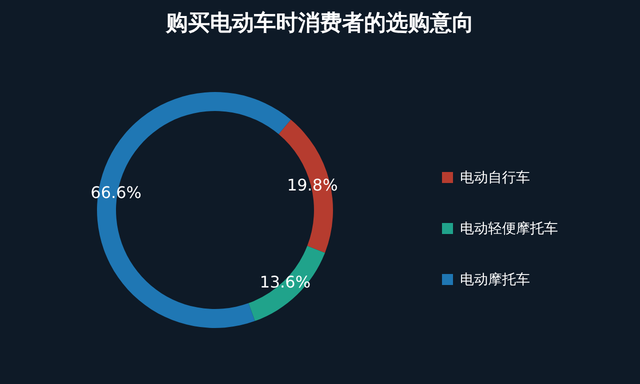 The width and height of the screenshot is (640, 384). I want to click on chart-title: 购买电动车时消费者的选购意向, so click(319, 23).